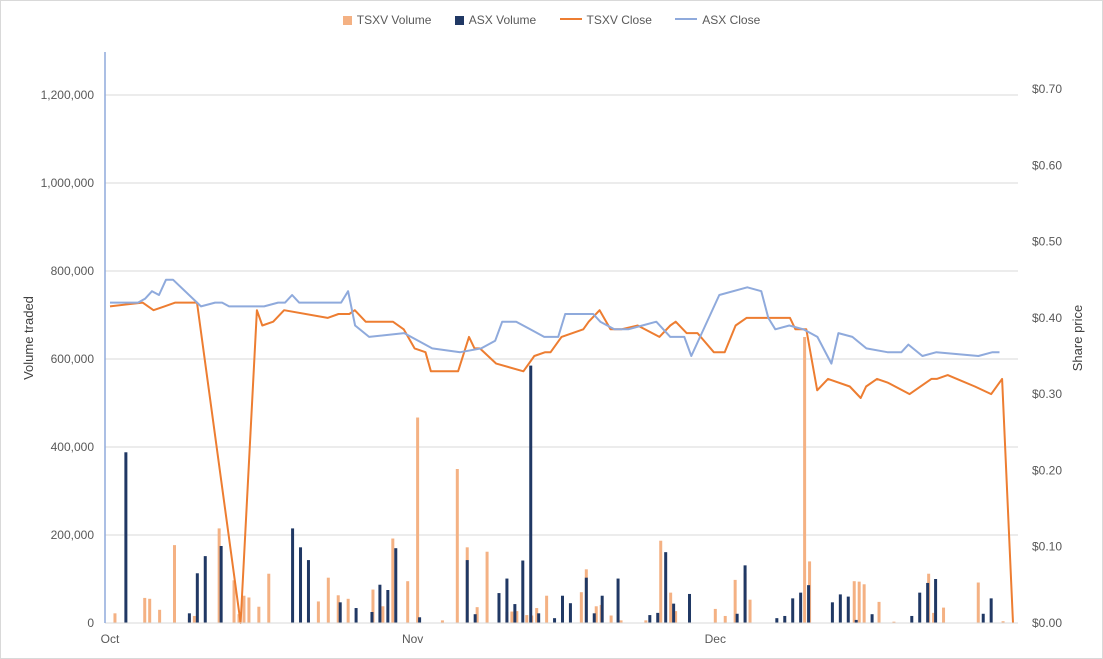  What do you see at coordinates (73, 359) in the screenshot?
I see `y-tick-label: 600,000` at bounding box center [73, 359].